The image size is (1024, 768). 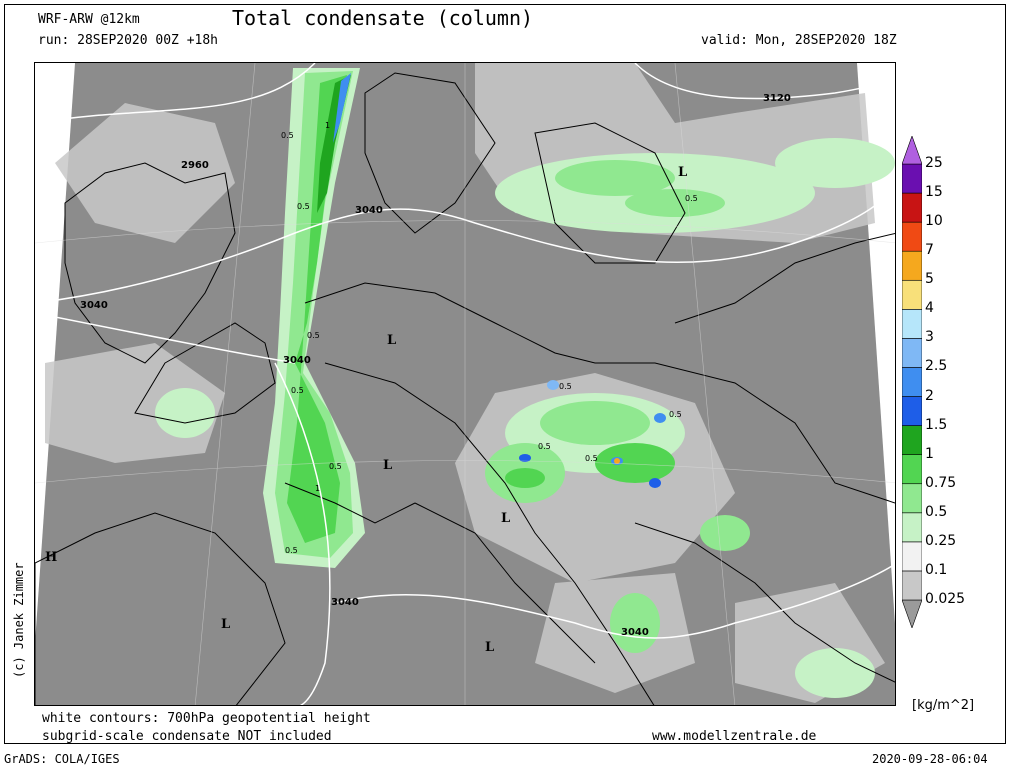 I want to click on colorbar-unit: [kg/m^2], so click(x=943, y=705).